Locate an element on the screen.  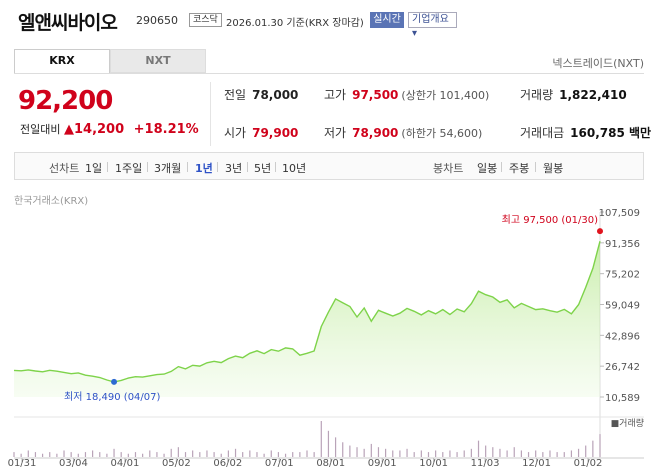
stats-divider is located at coordinates (210, 114).